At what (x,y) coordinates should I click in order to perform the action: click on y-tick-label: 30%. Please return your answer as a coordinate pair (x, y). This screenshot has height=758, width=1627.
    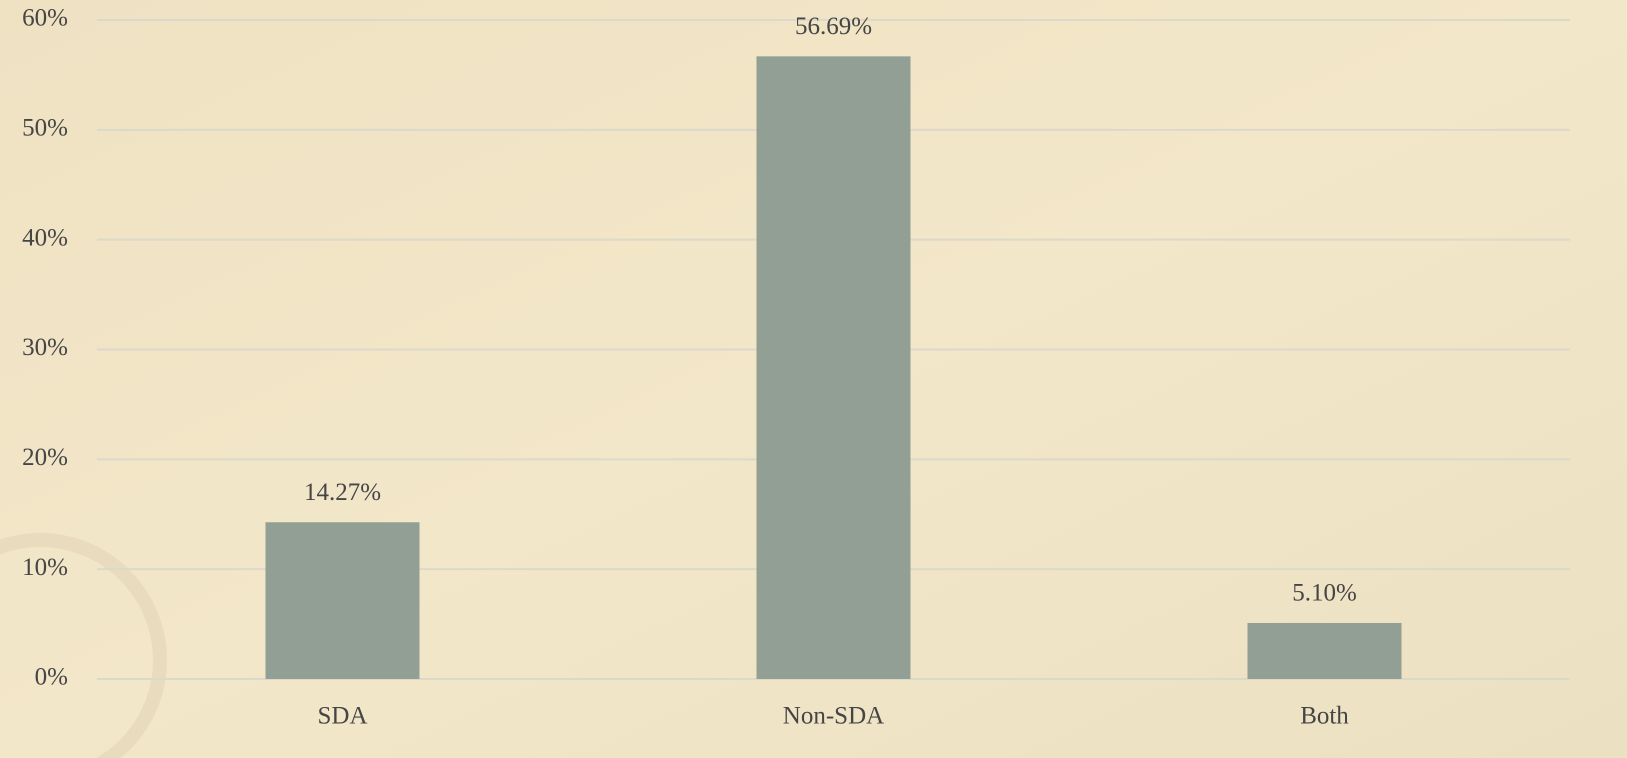
    Looking at the image, I should click on (45, 347).